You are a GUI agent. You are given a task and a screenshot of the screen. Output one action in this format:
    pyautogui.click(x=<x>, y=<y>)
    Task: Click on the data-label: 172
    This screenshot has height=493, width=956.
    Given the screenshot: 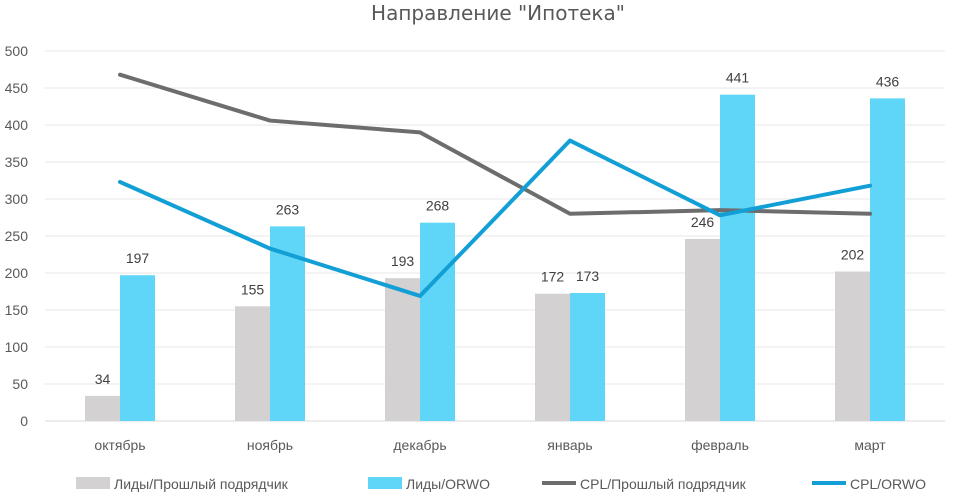 What is the action you would take?
    pyautogui.click(x=553, y=277)
    